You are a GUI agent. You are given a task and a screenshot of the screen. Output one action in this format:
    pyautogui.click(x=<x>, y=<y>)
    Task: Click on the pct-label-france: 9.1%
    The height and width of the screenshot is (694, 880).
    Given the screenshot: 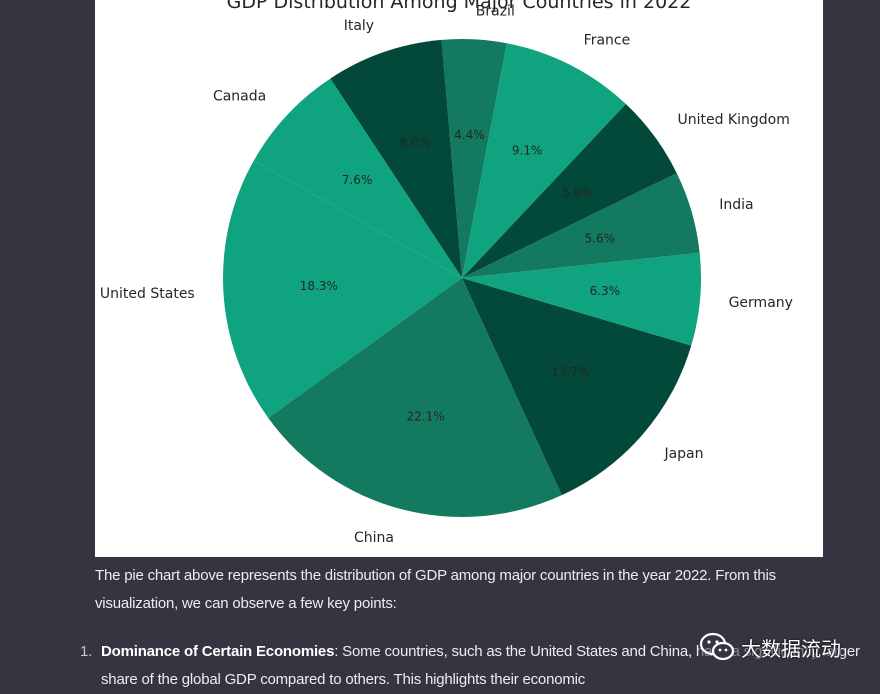 What is the action you would take?
    pyautogui.click(x=527, y=150)
    